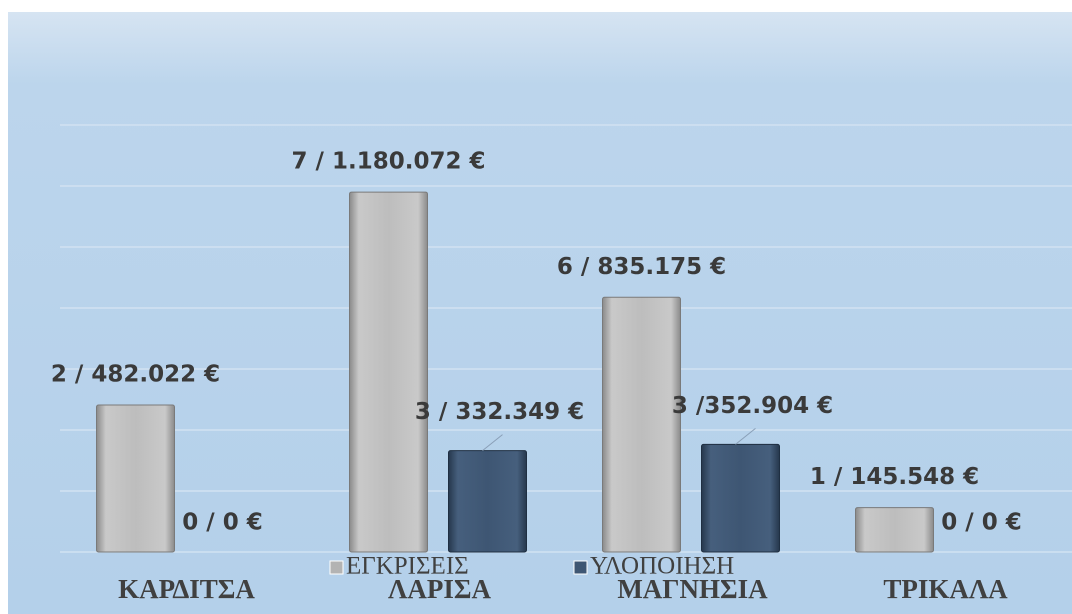 The image size is (1072, 614). What do you see at coordinates (135, 374) in the screenshot?
I see `value-label: 2 / 482.022 €` at bounding box center [135, 374].